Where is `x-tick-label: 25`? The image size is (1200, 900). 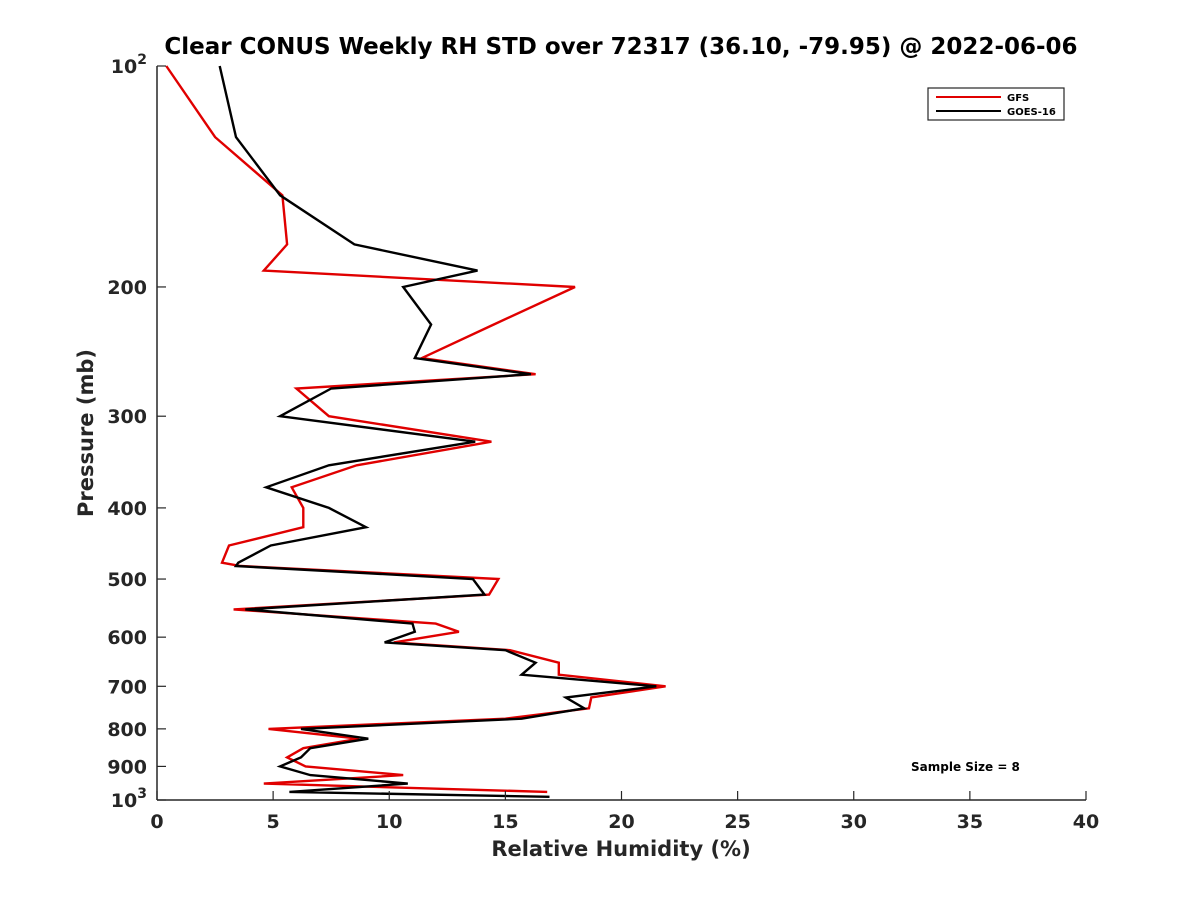
x-tick-label: 25 is located at coordinates (737, 822).